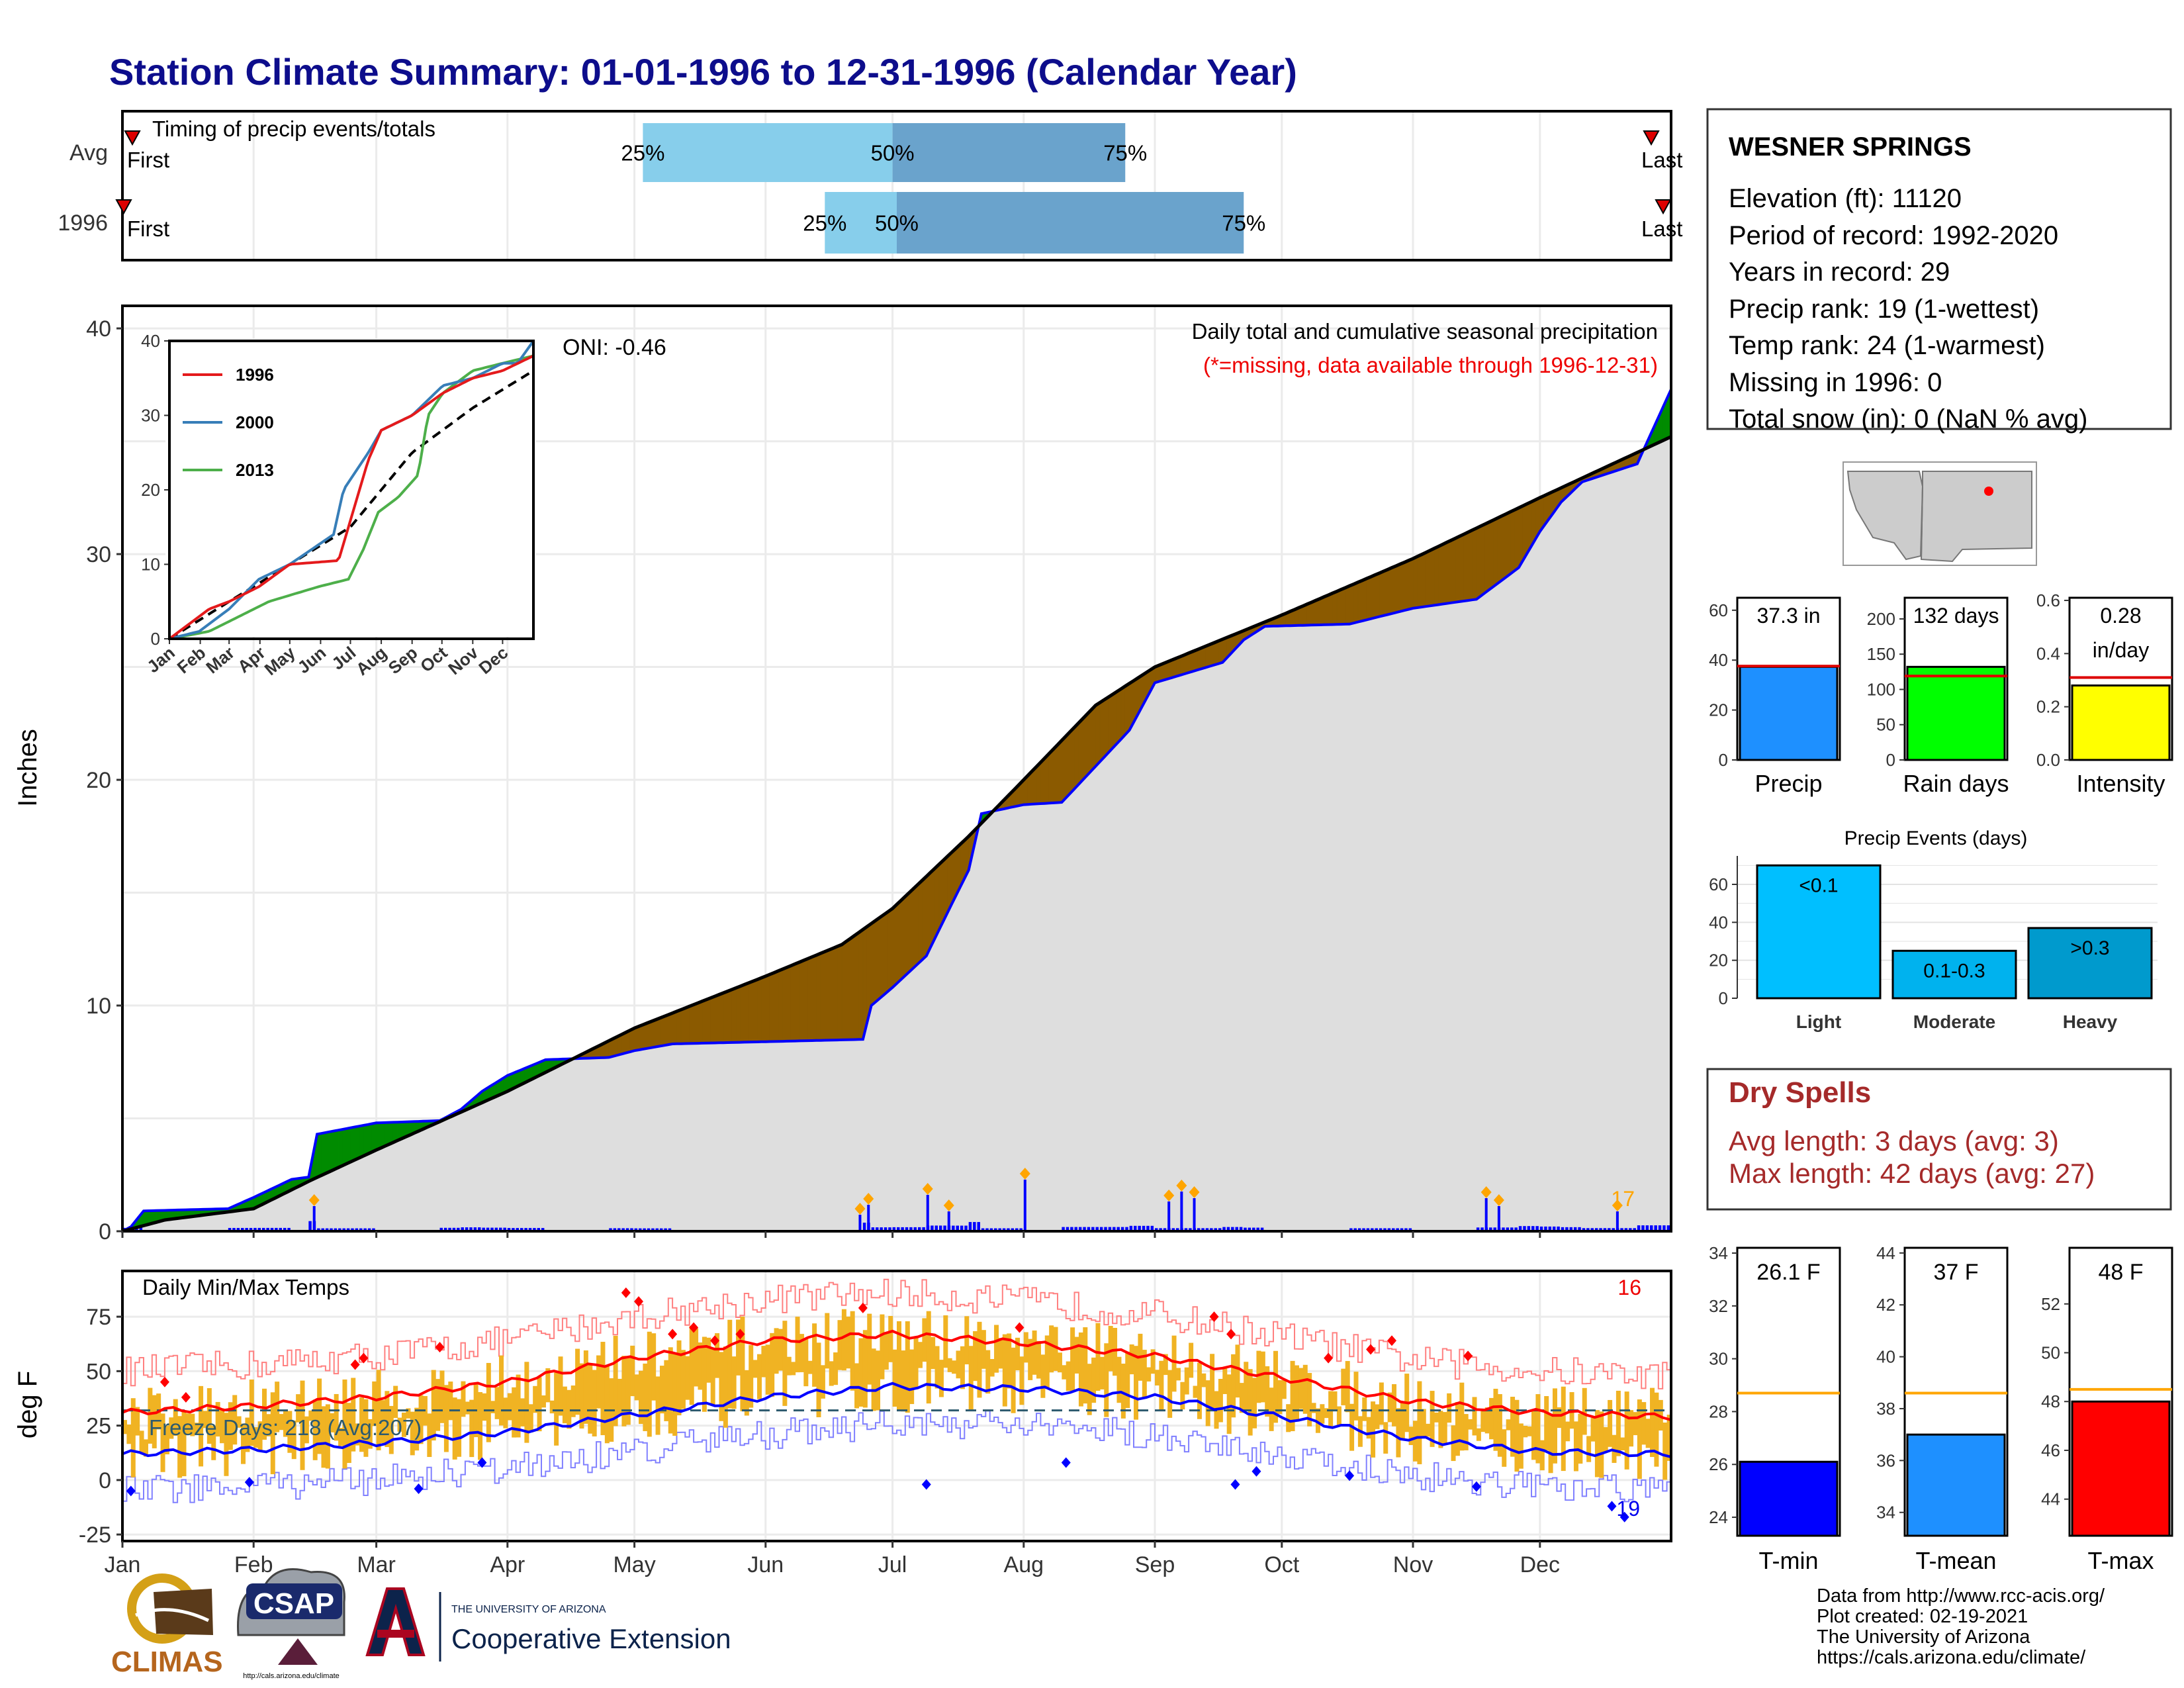 Image resolution: width=2184 pixels, height=1688 pixels. I want to click on temp-bar-tick-label: 24, so click(1718, 1517).